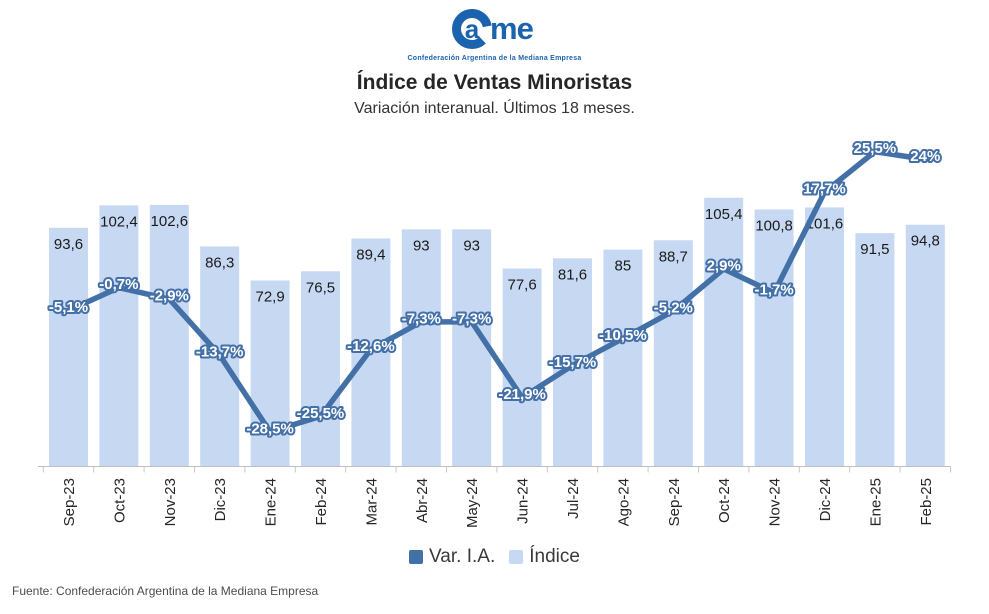 The width and height of the screenshot is (989, 614). What do you see at coordinates (471, 318) in the screenshot?
I see `line-value-May-24: -7,3%` at bounding box center [471, 318].